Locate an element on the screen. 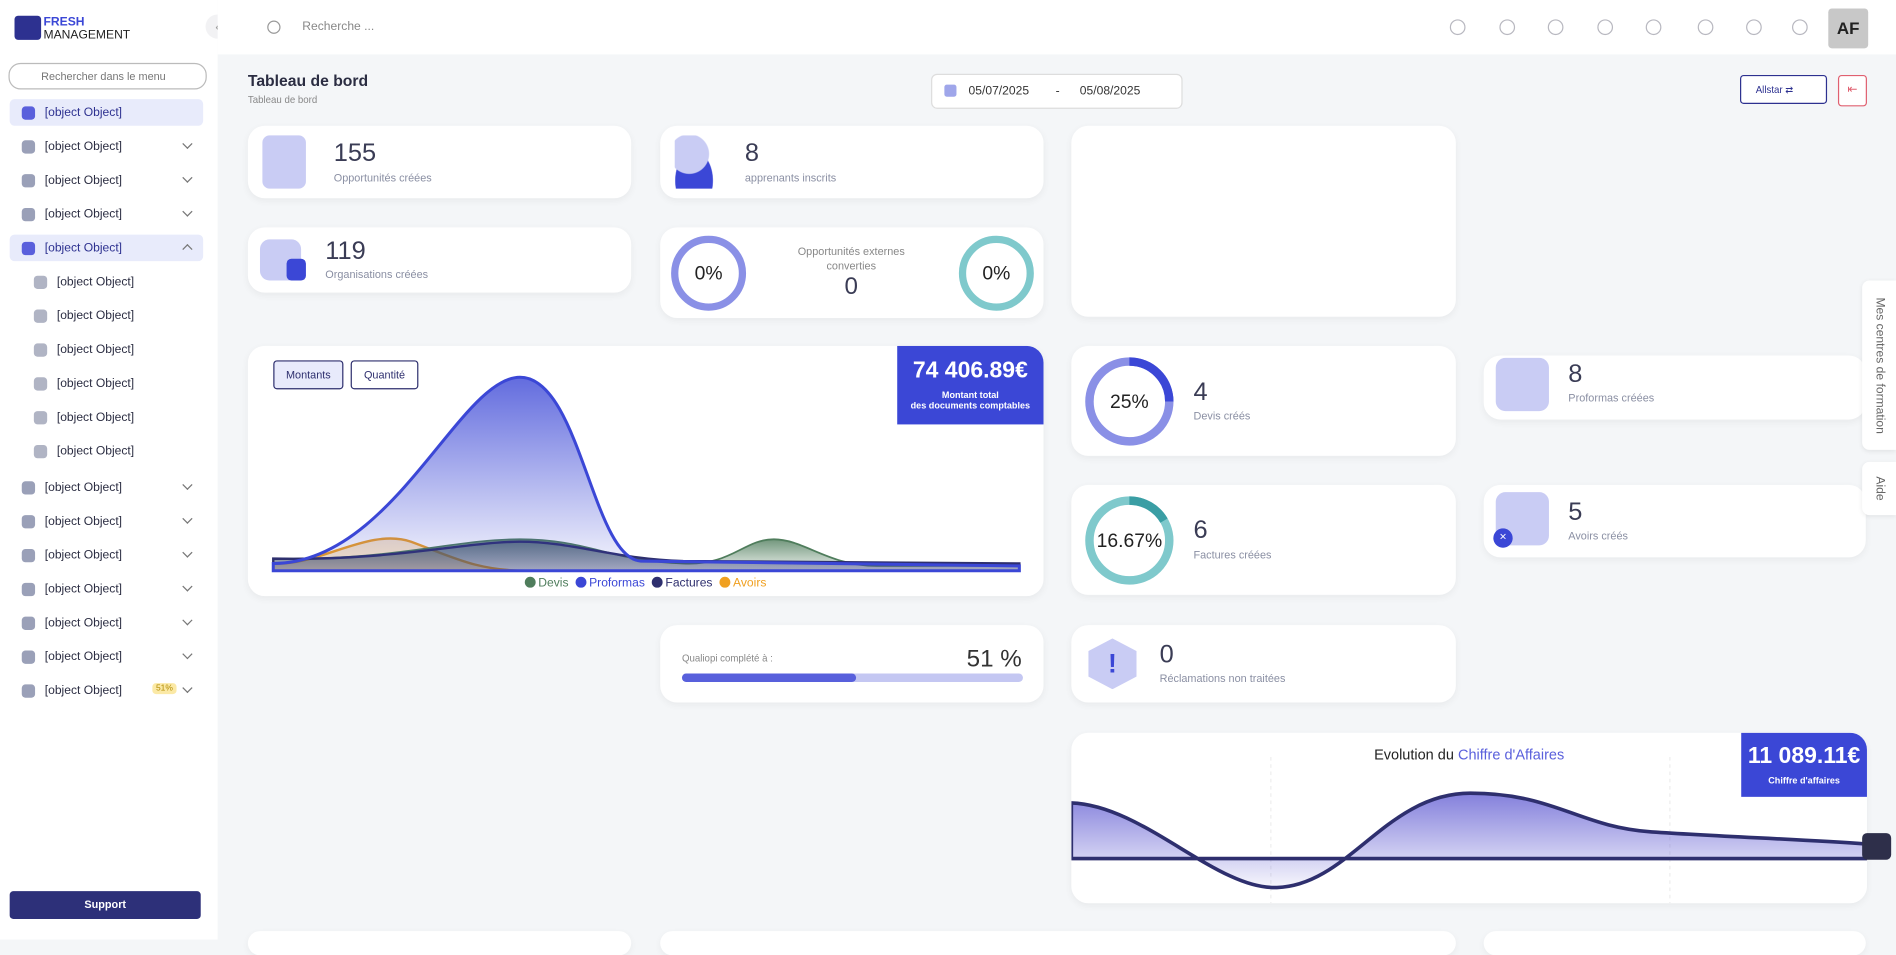 The image size is (1896, 955). stat-label: apprenants inscrits is located at coordinates (790, 177).